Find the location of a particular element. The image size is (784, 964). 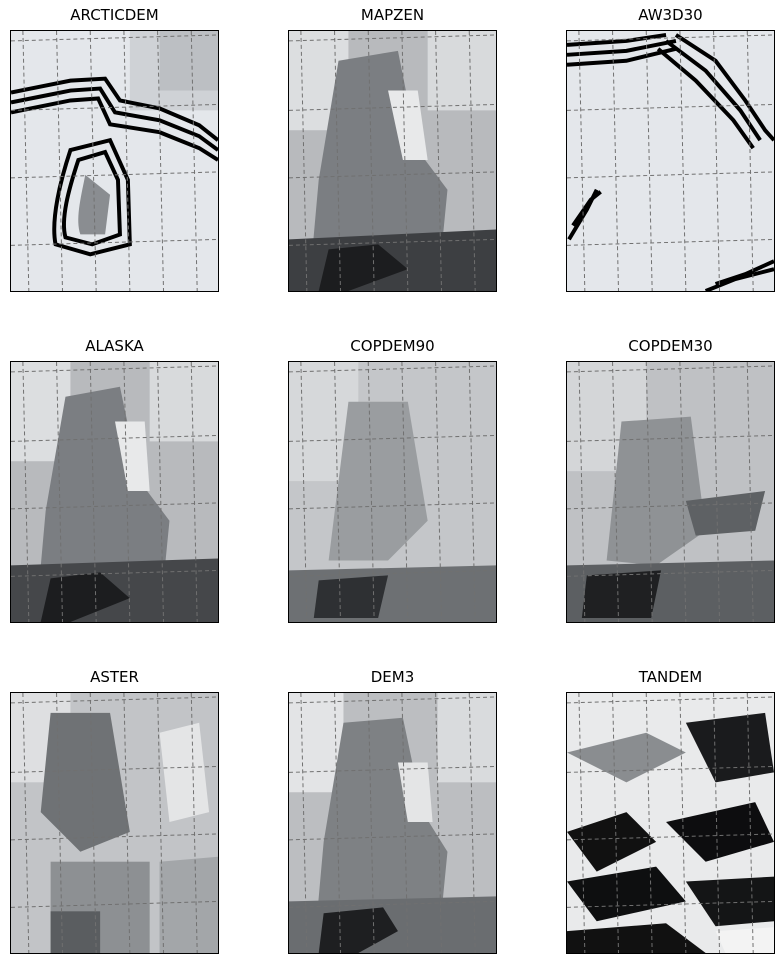

panel-copdem90: COPDEM90 is located at coordinates (392, 480).